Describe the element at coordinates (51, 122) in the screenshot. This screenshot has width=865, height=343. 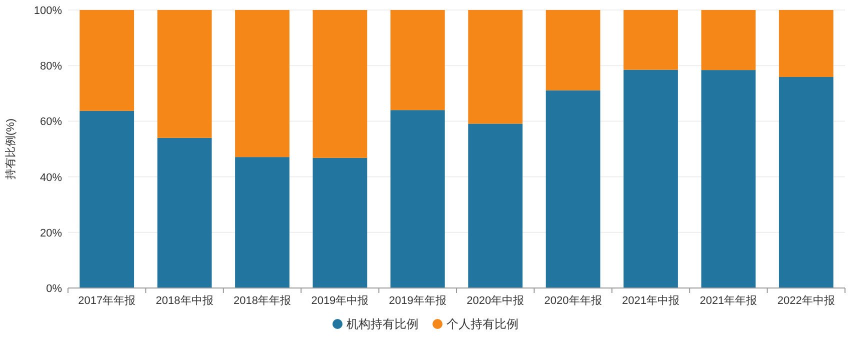
I see `y-tick-label: 60%` at that location.